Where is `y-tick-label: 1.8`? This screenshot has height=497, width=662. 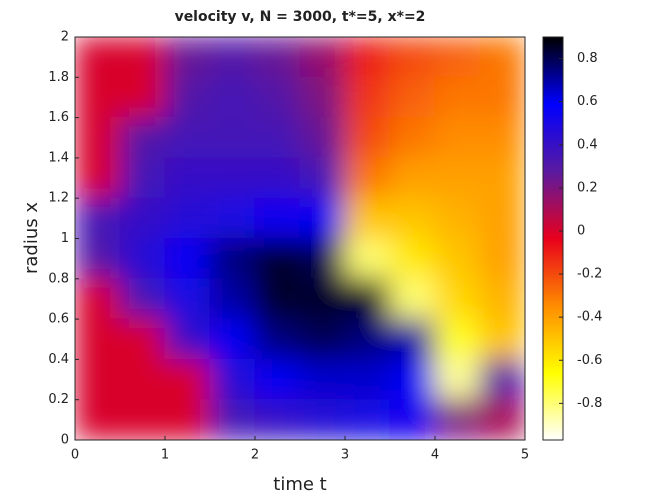 y-tick-label: 1.8 is located at coordinates (58, 77).